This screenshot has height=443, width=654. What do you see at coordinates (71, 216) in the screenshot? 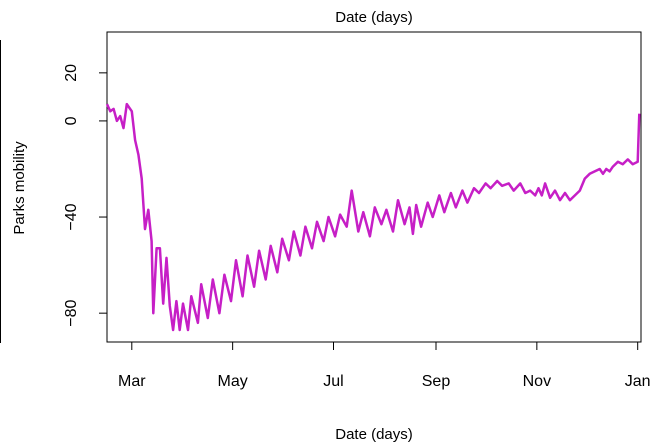
I see `y-tick-label: −40` at bounding box center [71, 216].